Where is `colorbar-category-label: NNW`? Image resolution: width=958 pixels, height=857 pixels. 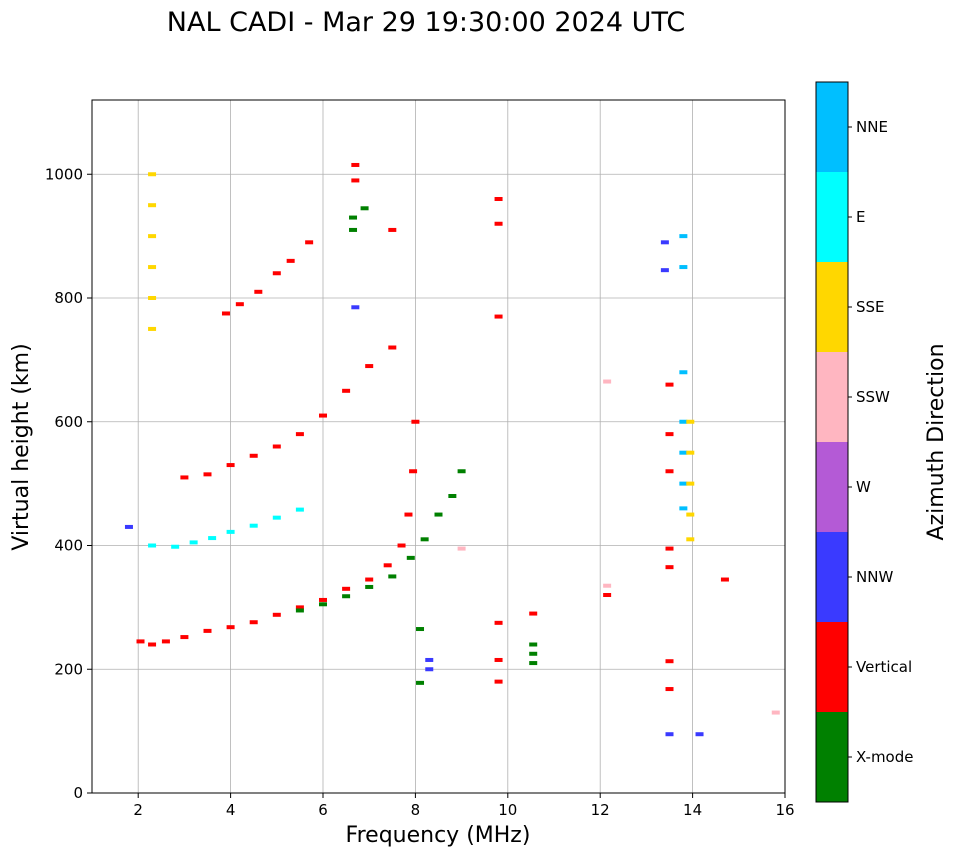
colorbar-category-label: NNW is located at coordinates (874, 577).